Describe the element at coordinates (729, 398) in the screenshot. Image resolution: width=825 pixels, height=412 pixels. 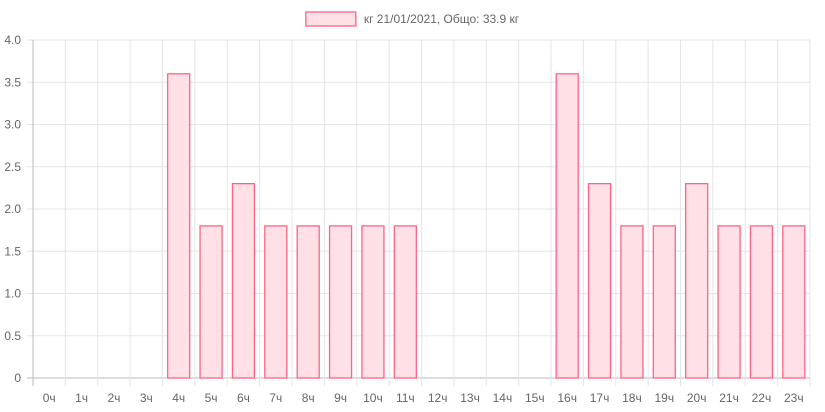
I see `x-tick-label: 21ч` at that location.